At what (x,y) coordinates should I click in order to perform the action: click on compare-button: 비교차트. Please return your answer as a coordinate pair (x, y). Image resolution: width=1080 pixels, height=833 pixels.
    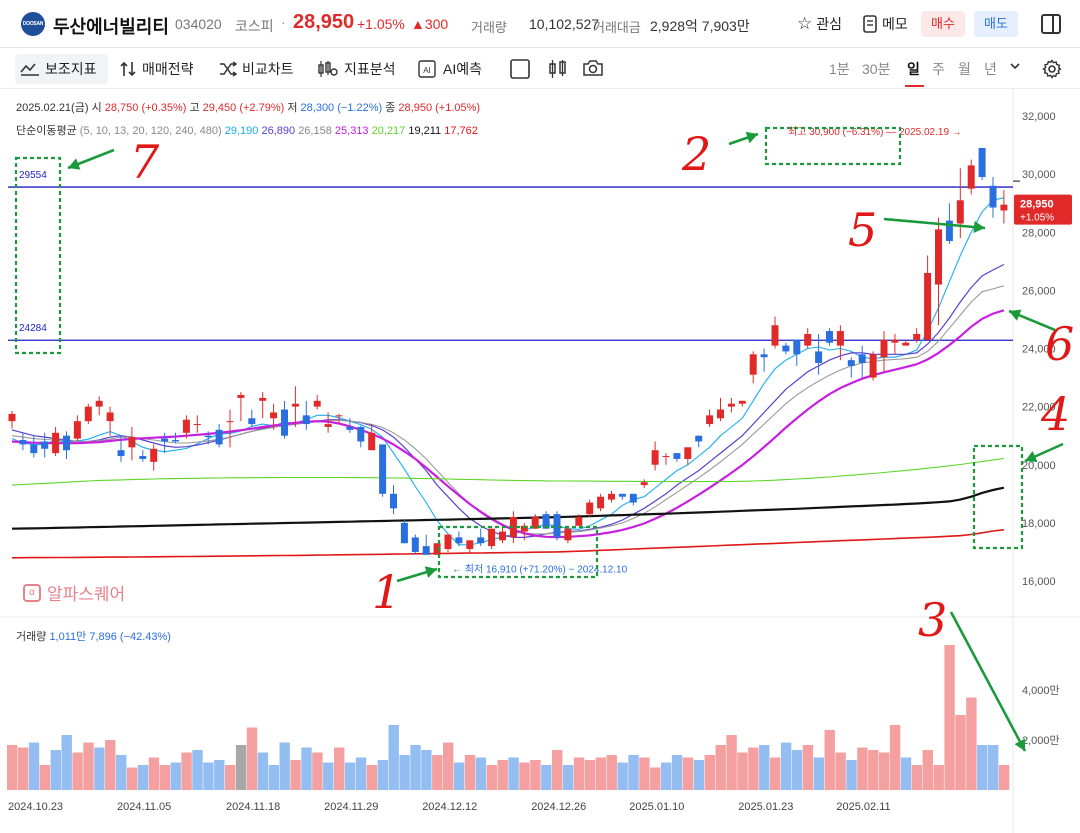
    Looking at the image, I should click on (256, 69).